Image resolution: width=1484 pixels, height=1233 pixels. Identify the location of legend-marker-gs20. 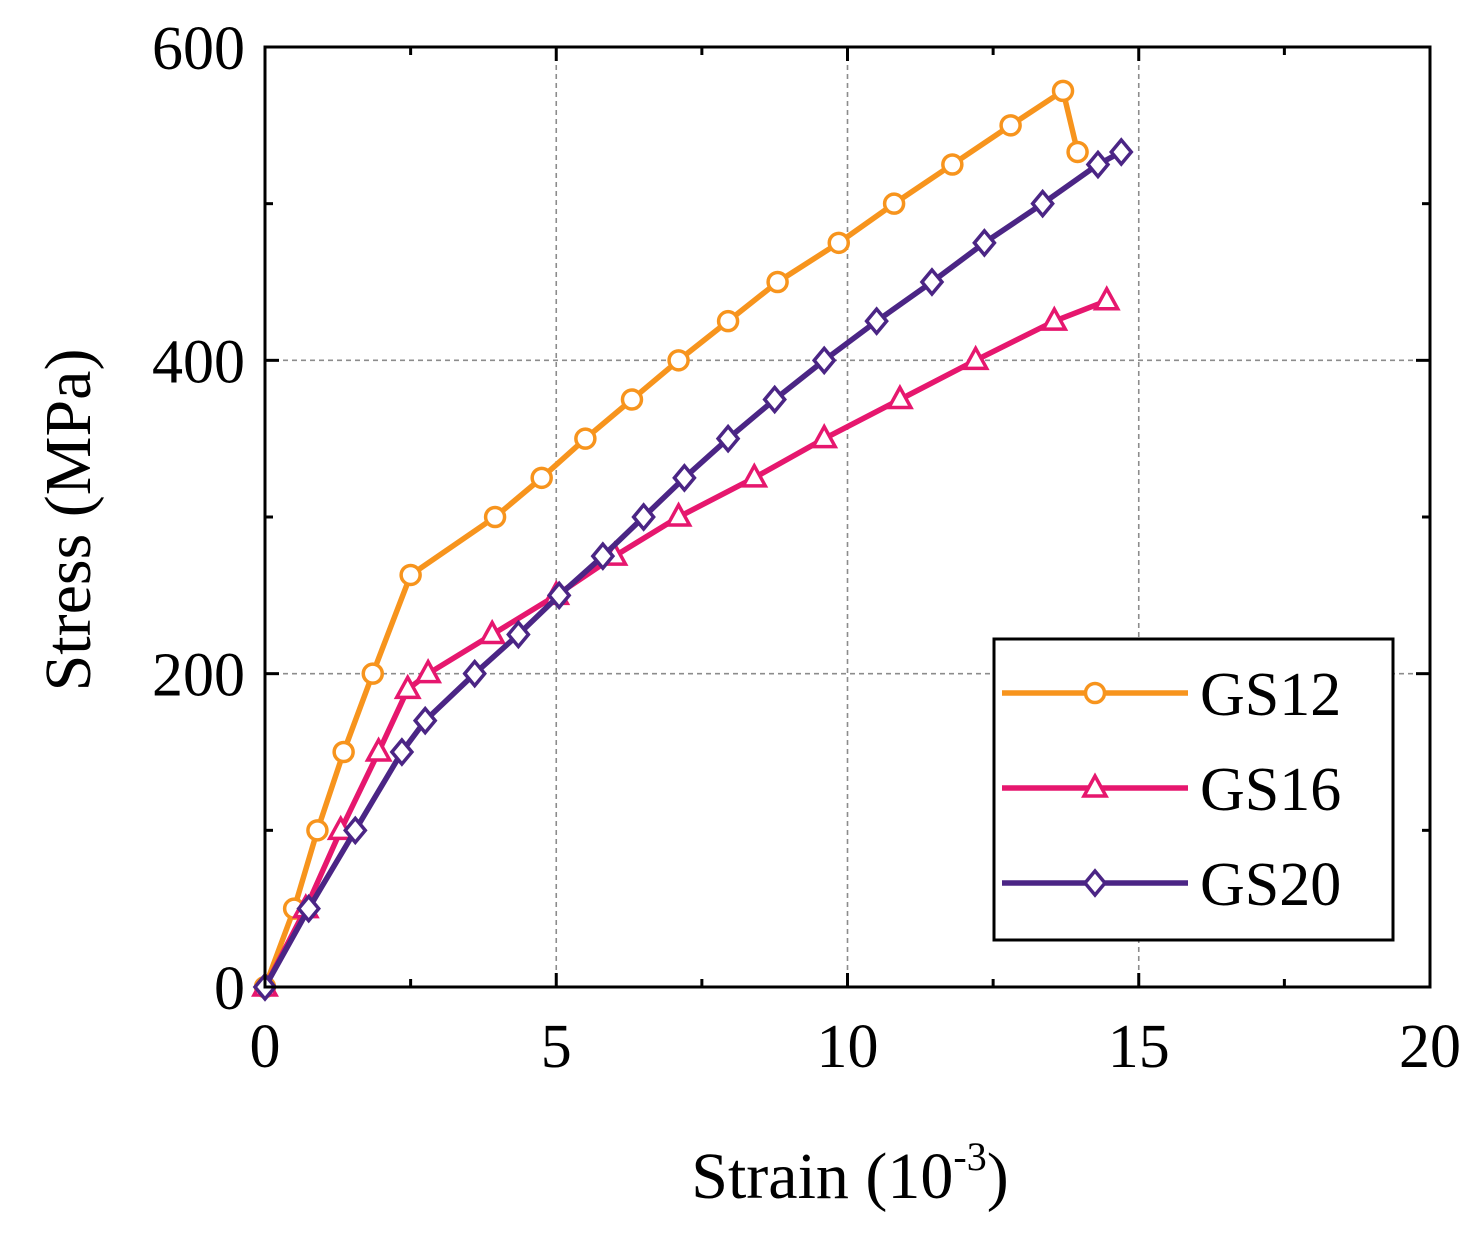
(1095, 883).